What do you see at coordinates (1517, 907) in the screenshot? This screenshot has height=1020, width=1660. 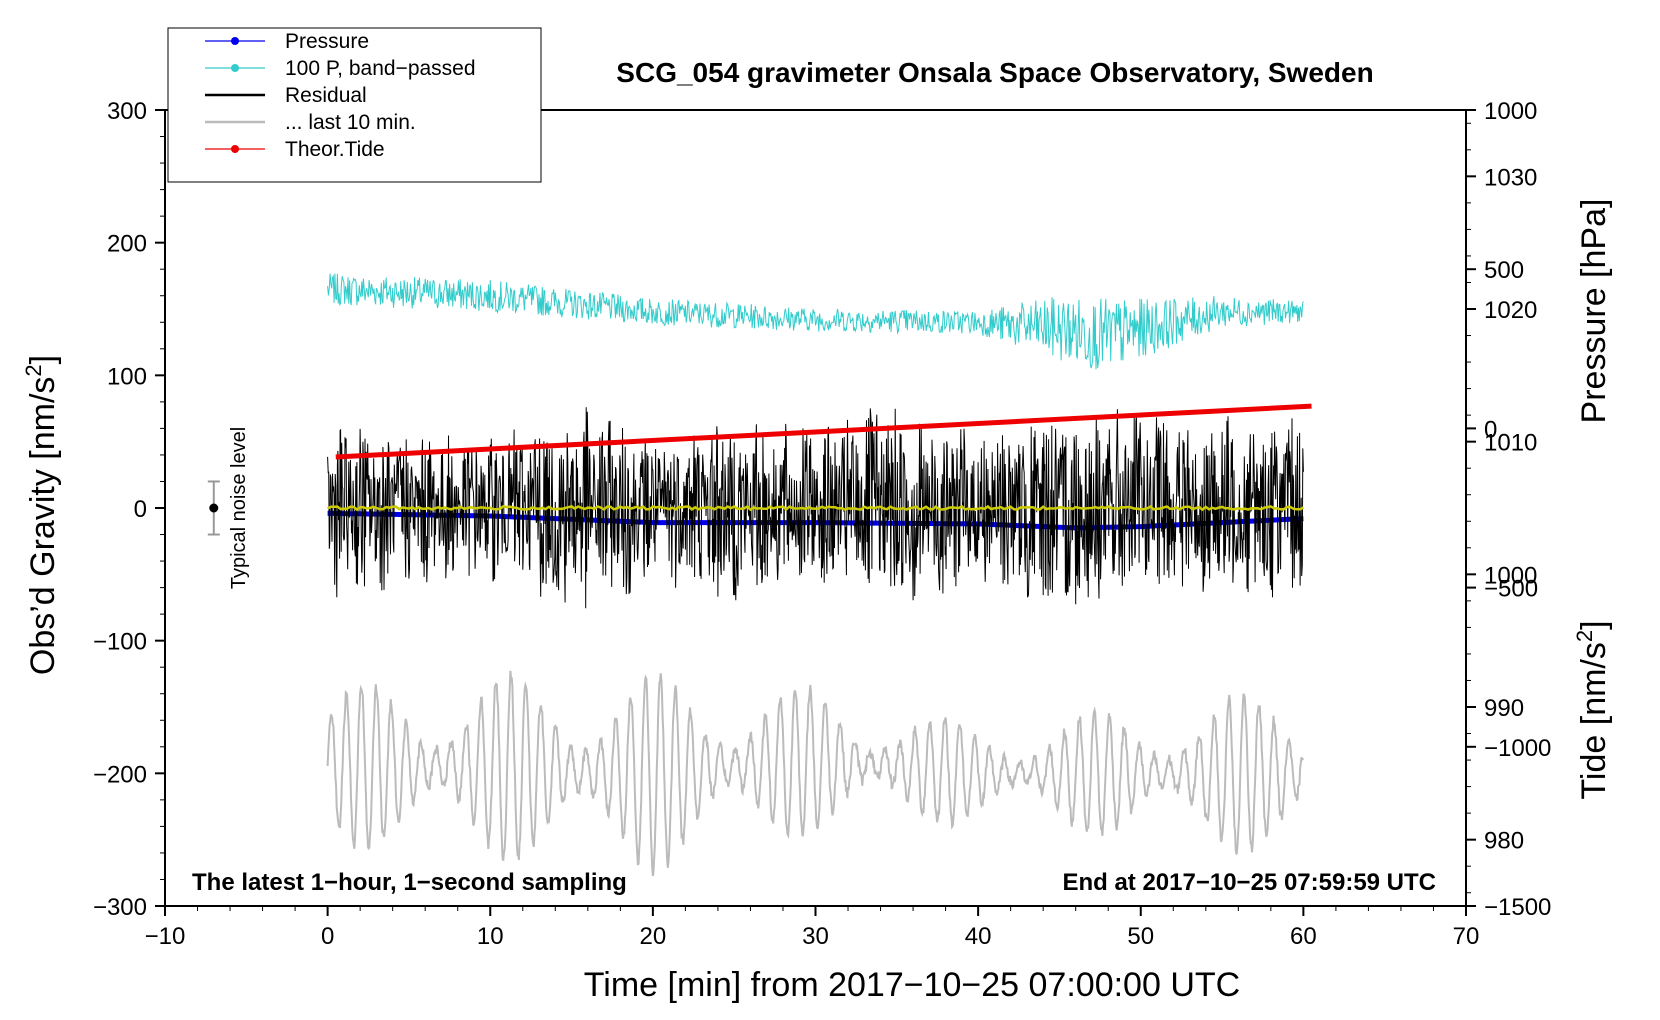 I see `tide-tick-label: −1500` at bounding box center [1517, 907].